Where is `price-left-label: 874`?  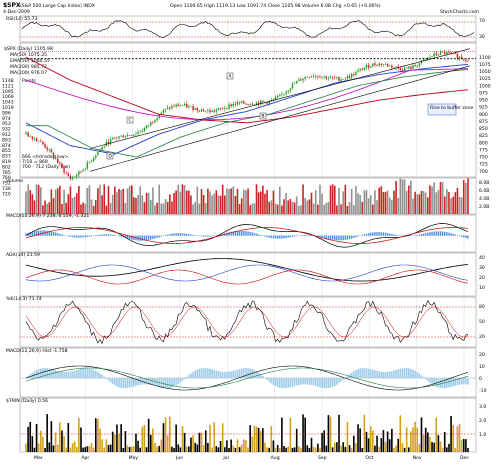 price-left-label: 874 is located at coordinates (6, 146).